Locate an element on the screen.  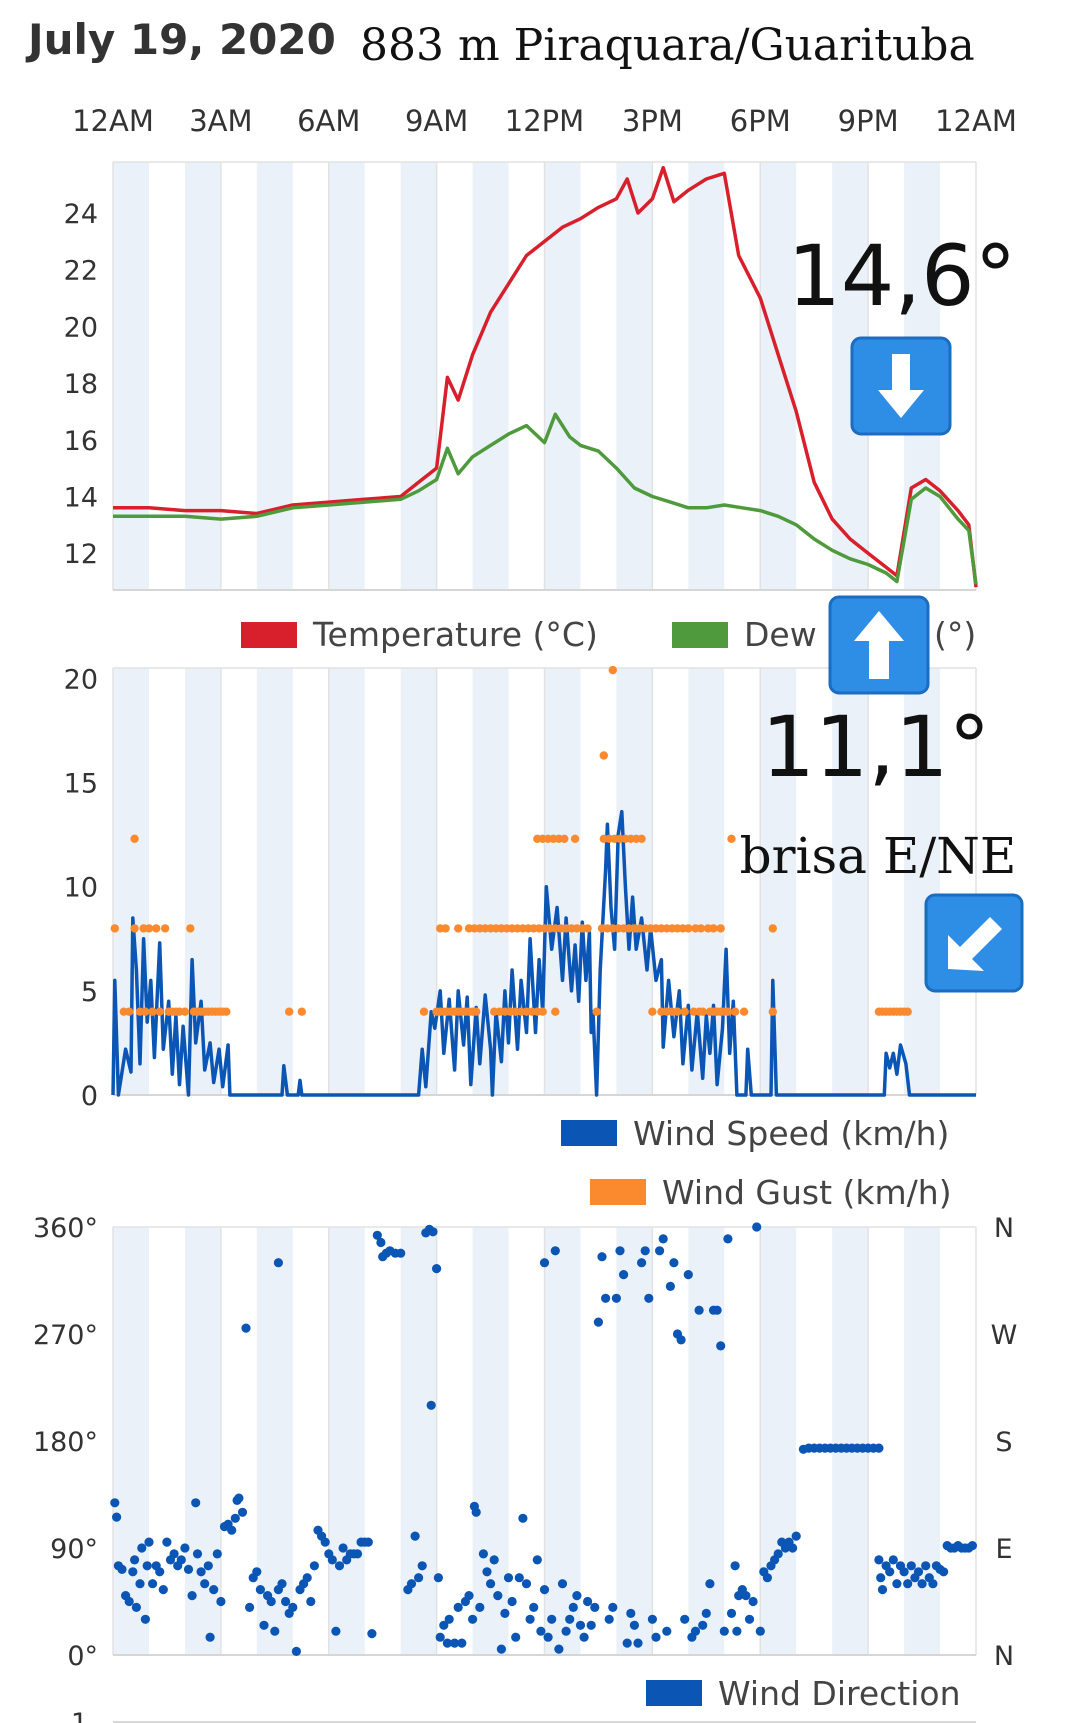
right-tick-label: S is located at coordinates (1003, 1442).